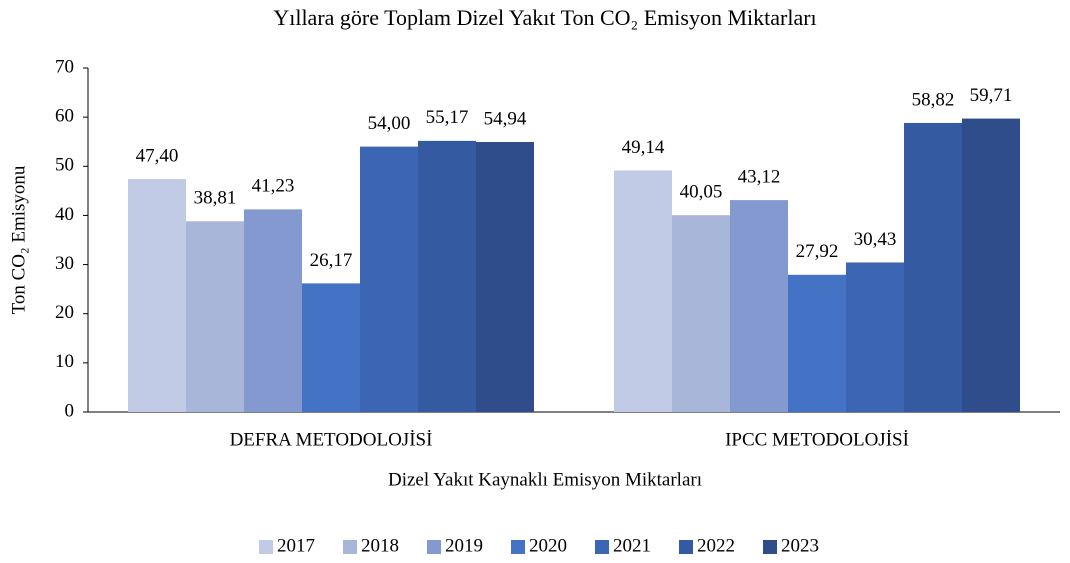 The image size is (1070, 563). What do you see at coordinates (716, 545) in the screenshot?
I see `legend-label: 2022` at bounding box center [716, 545].